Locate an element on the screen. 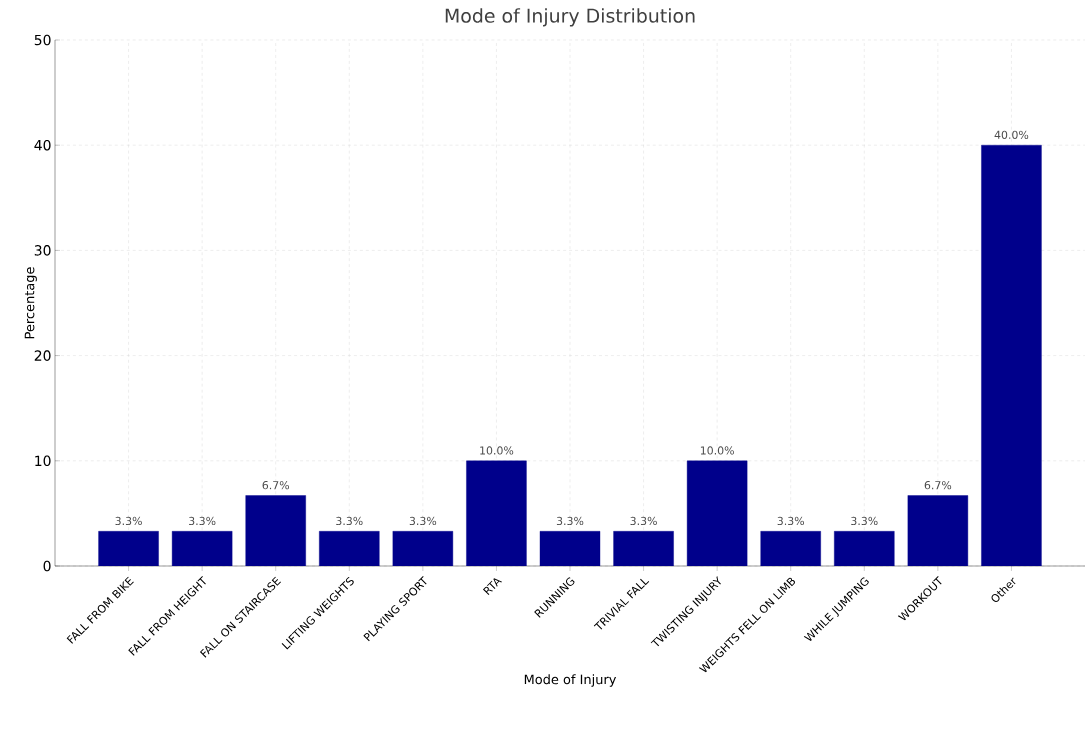 Image resolution: width=1086 pixels, height=731 pixels. y-tick-label: 40 is located at coordinates (42, 145).